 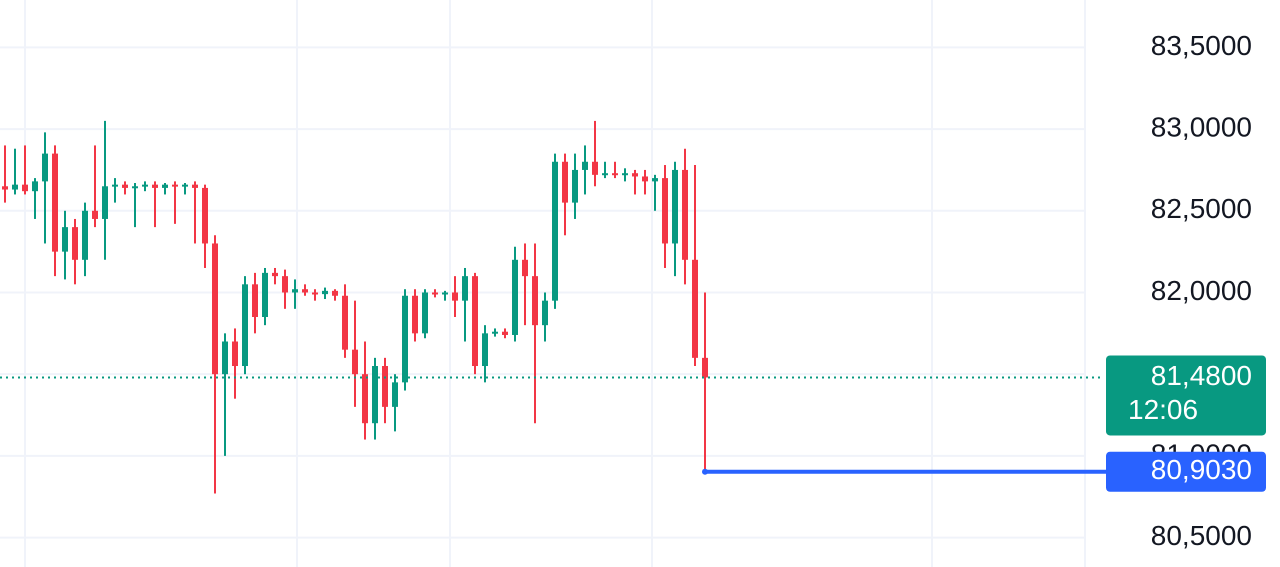 What do you see at coordinates (1201, 290) in the screenshot?
I see `y-tick-label: 82,0000` at bounding box center [1201, 290].